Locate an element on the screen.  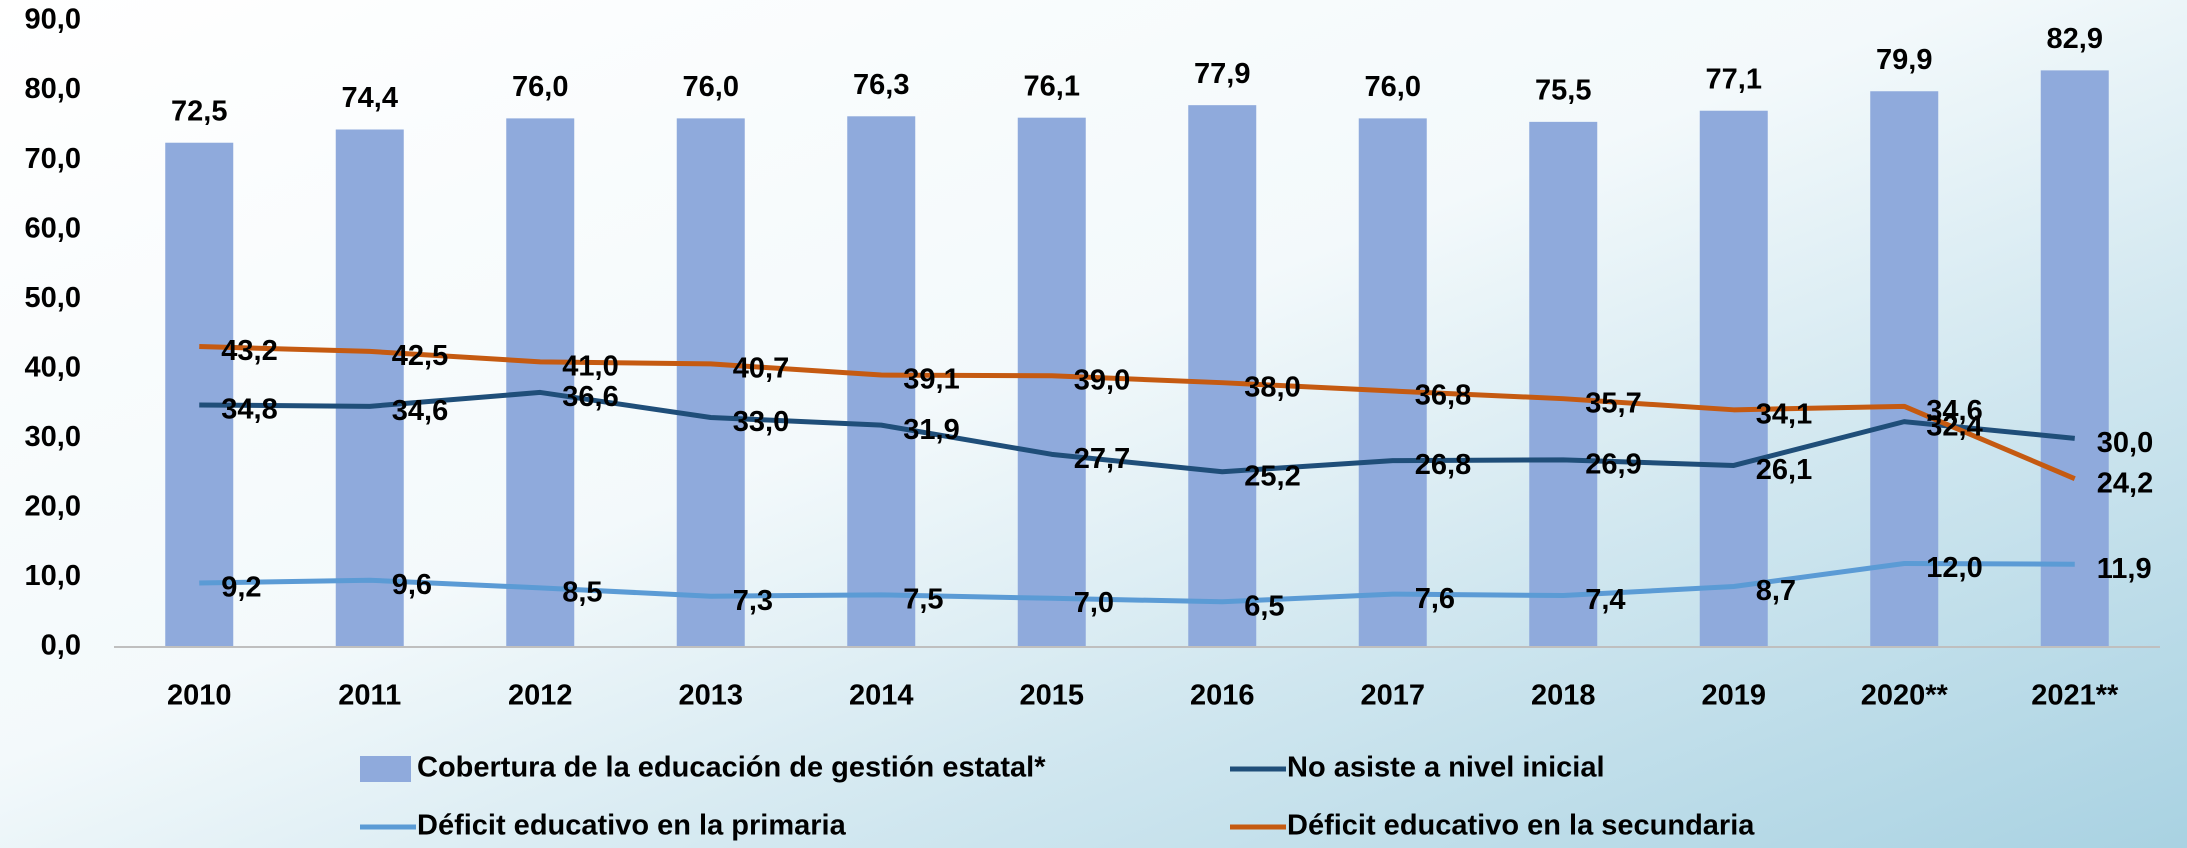
data-label: 72,5 is located at coordinates (199, 111).